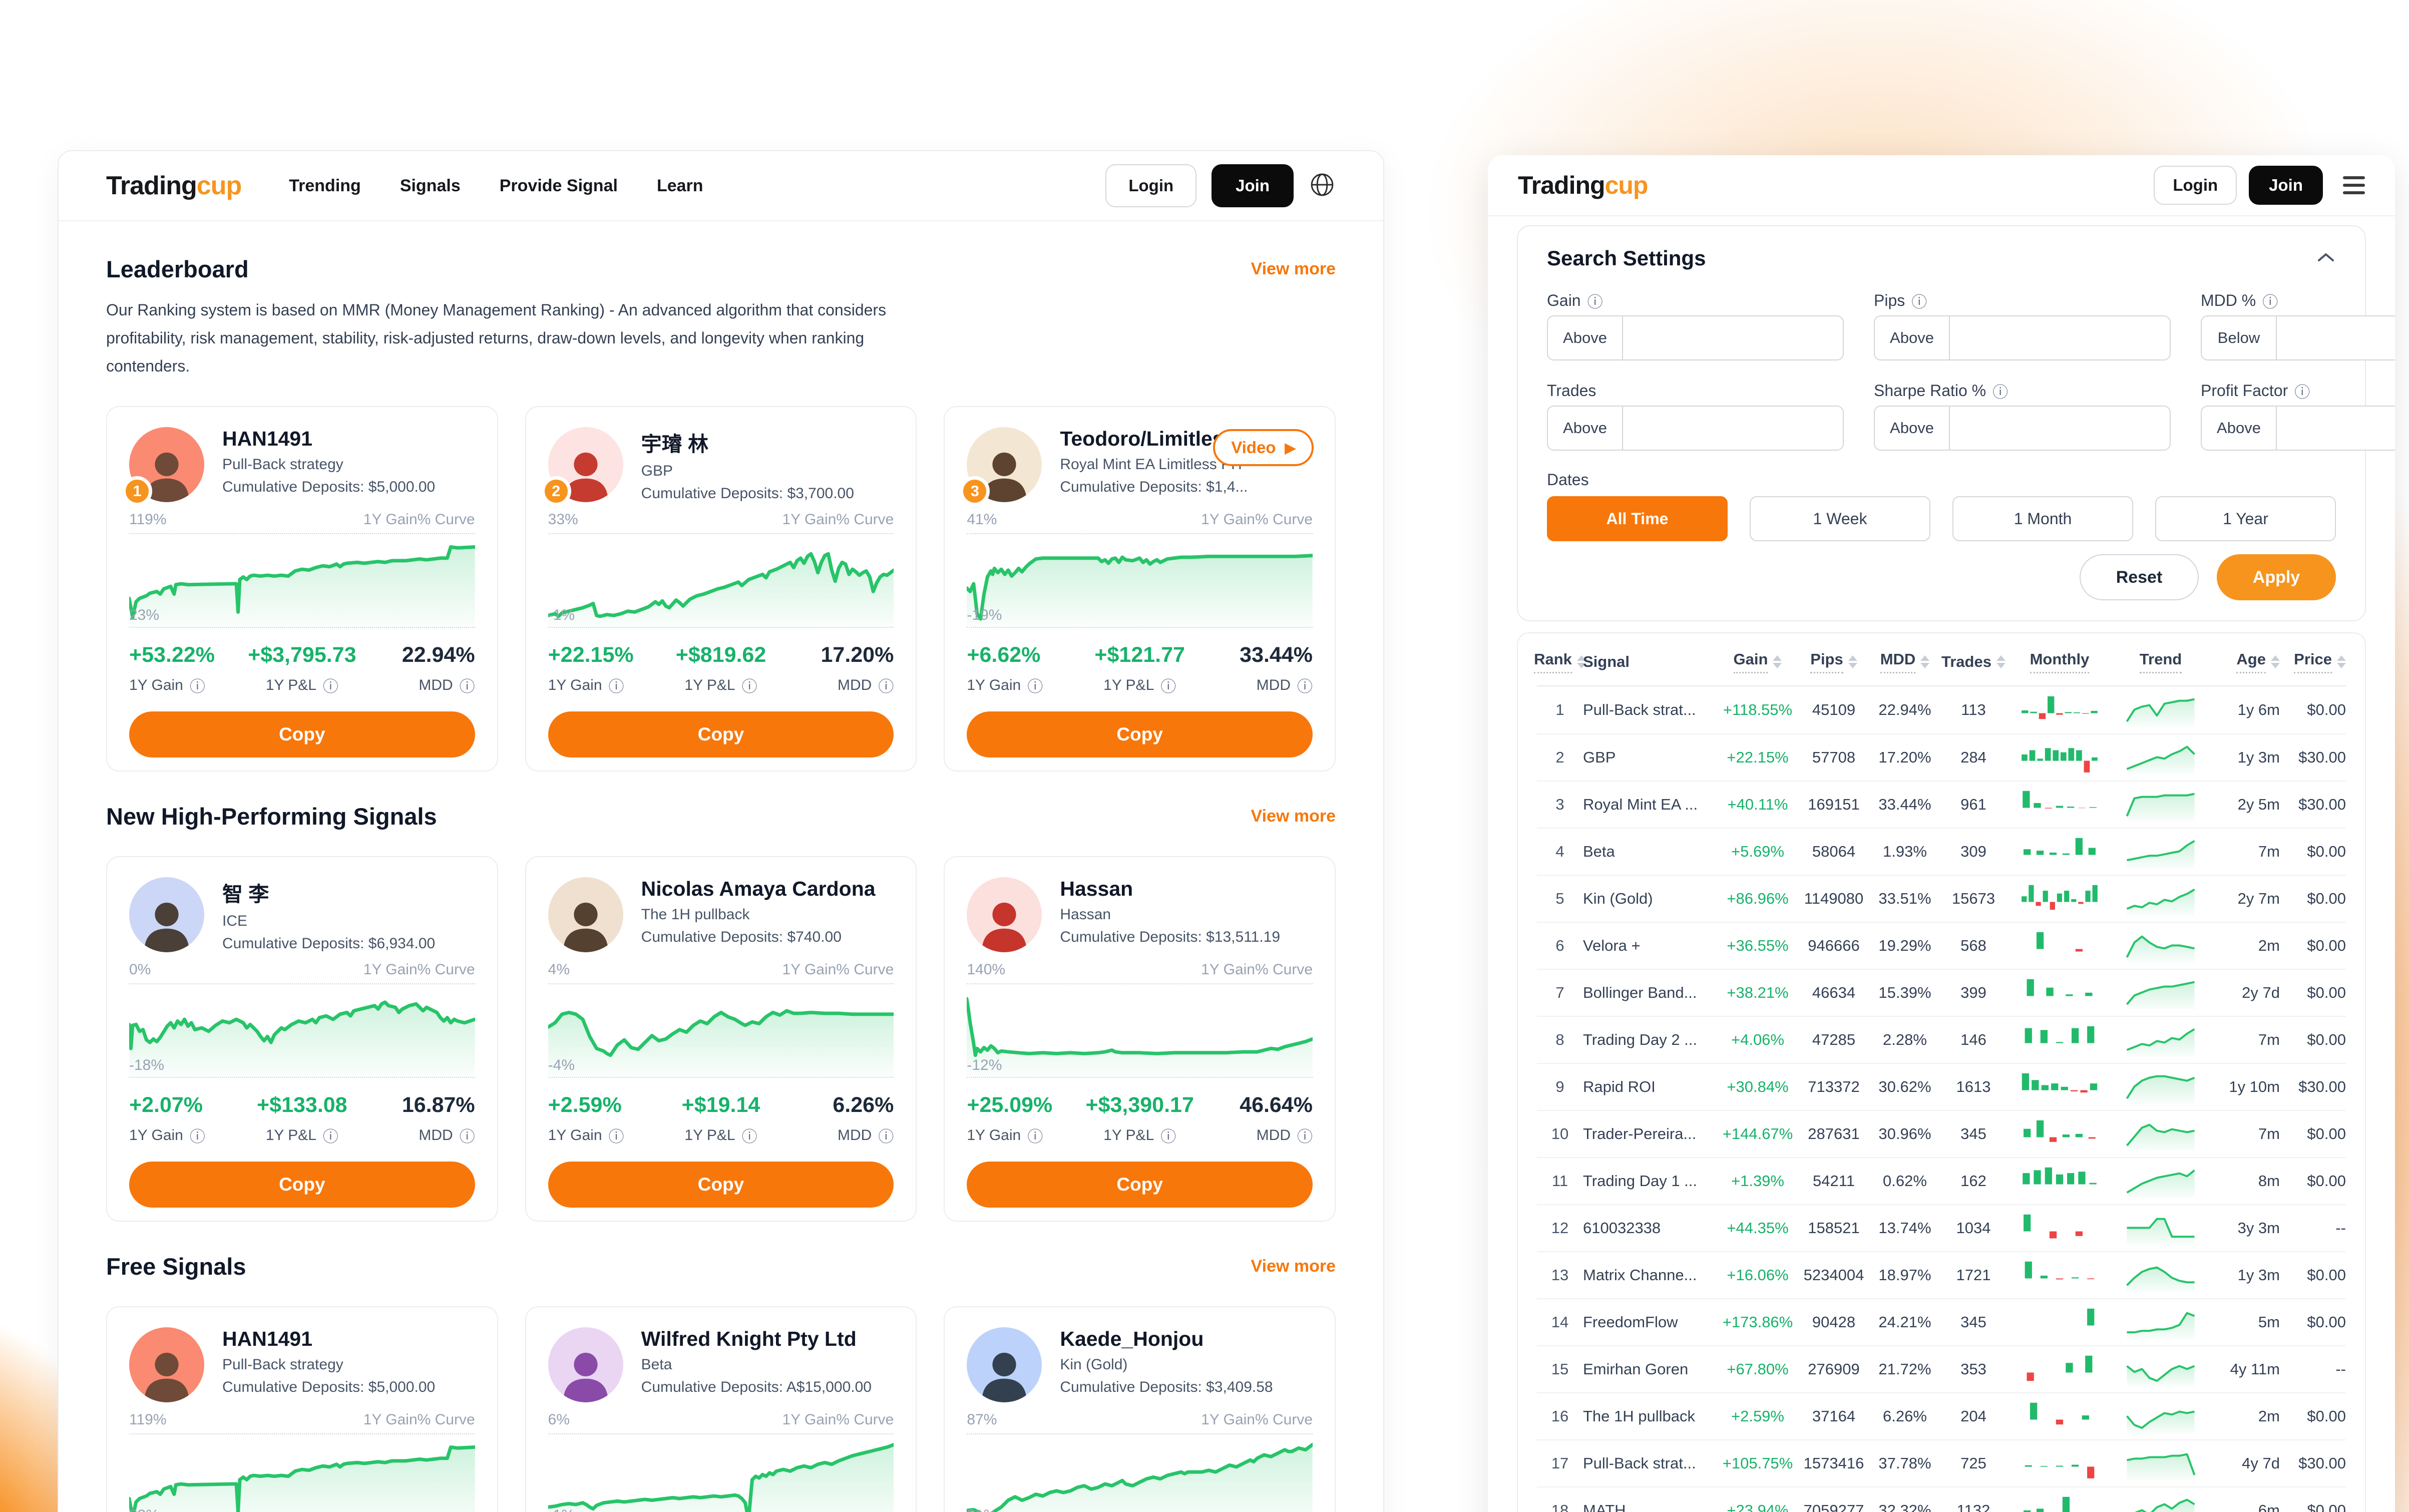 Image resolution: width=2409 pixels, height=1512 pixels. What do you see at coordinates (1834, 992) in the screenshot?
I see `cell-pips: 46634` at bounding box center [1834, 992].